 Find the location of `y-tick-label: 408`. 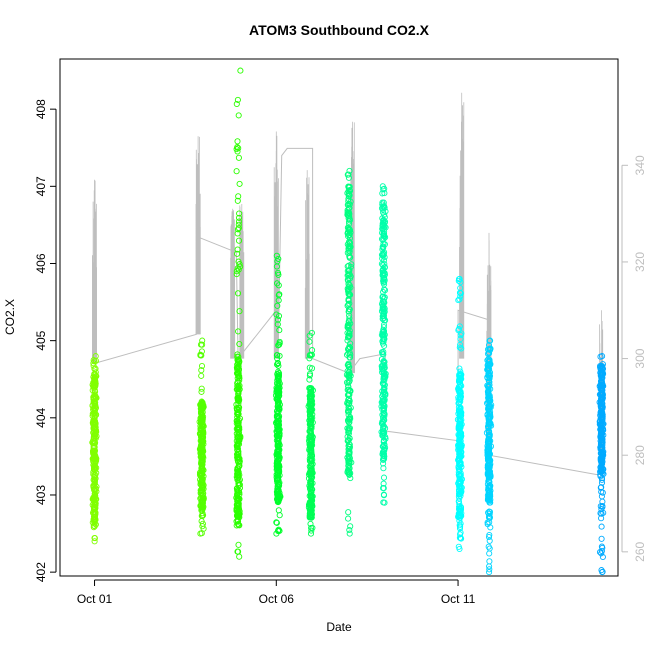

y-tick-label: 408 is located at coordinates (41, 109).